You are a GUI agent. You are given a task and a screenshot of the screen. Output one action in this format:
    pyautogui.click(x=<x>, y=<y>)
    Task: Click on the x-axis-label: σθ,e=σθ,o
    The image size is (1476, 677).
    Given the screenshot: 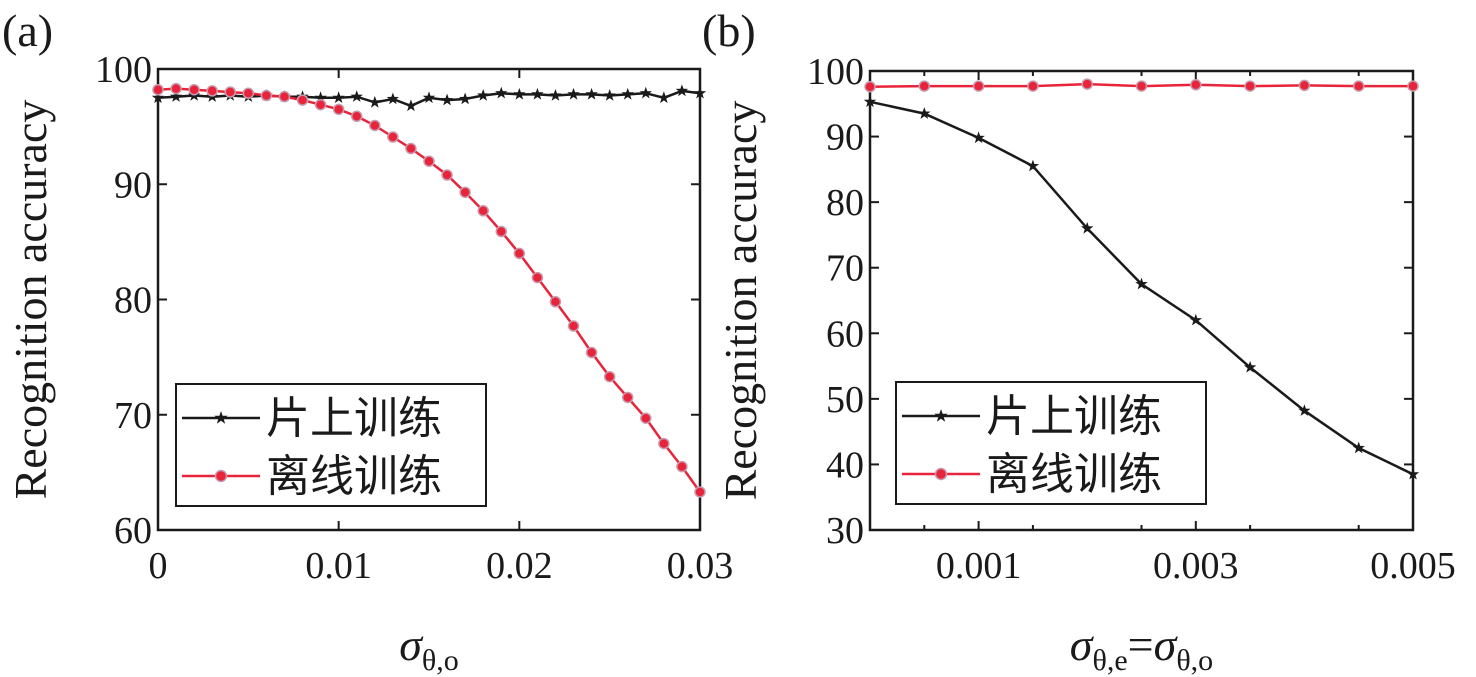 What is the action you would take?
    pyautogui.click(x=1141, y=648)
    